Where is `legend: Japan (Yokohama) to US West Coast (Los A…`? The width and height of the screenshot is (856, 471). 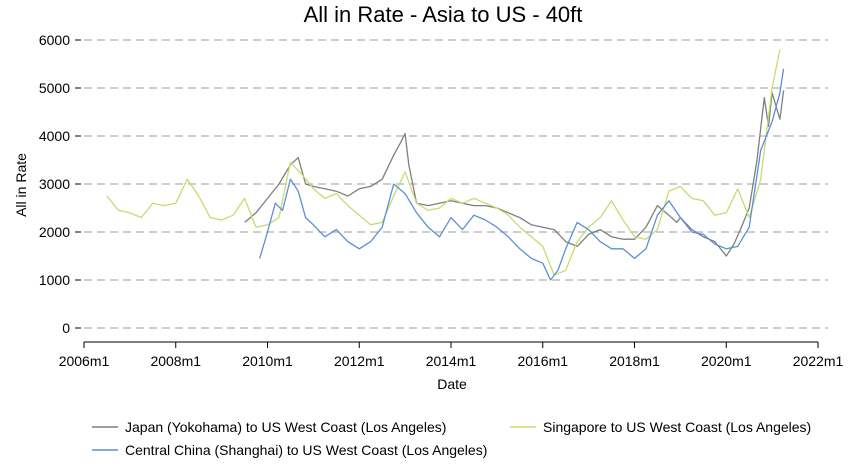 legend: Japan (Yokohama) to US West Coast (Los A… is located at coordinates (451, 438).